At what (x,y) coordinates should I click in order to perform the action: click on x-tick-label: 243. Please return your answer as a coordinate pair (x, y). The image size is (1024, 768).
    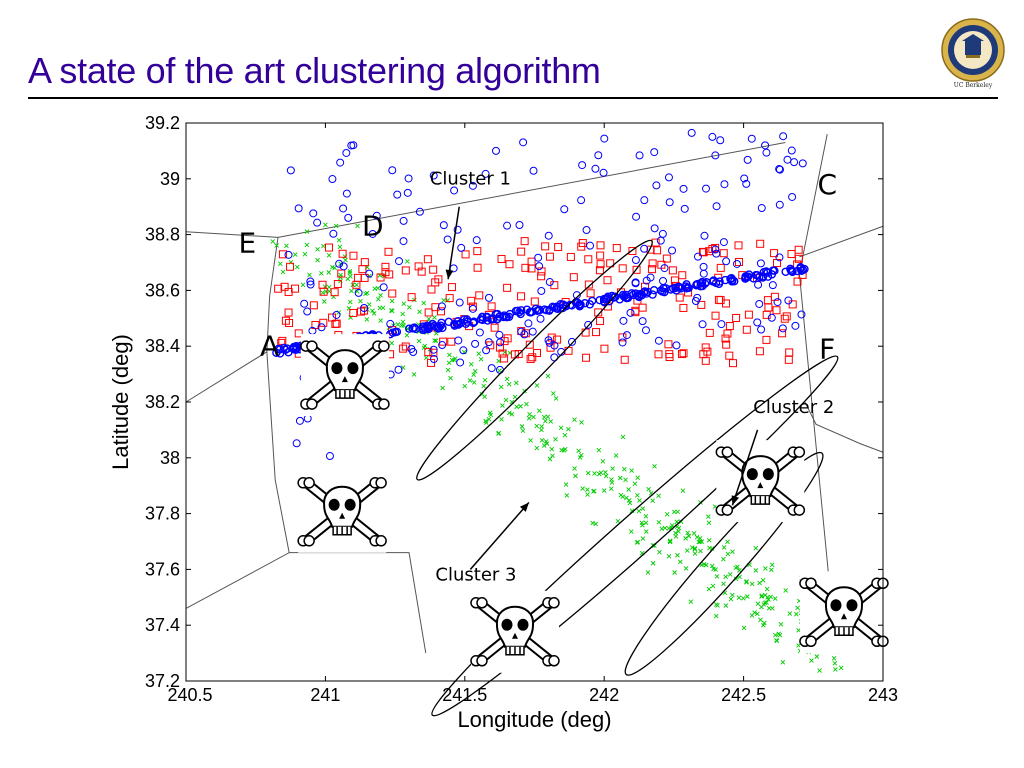
    Looking at the image, I should click on (883, 695).